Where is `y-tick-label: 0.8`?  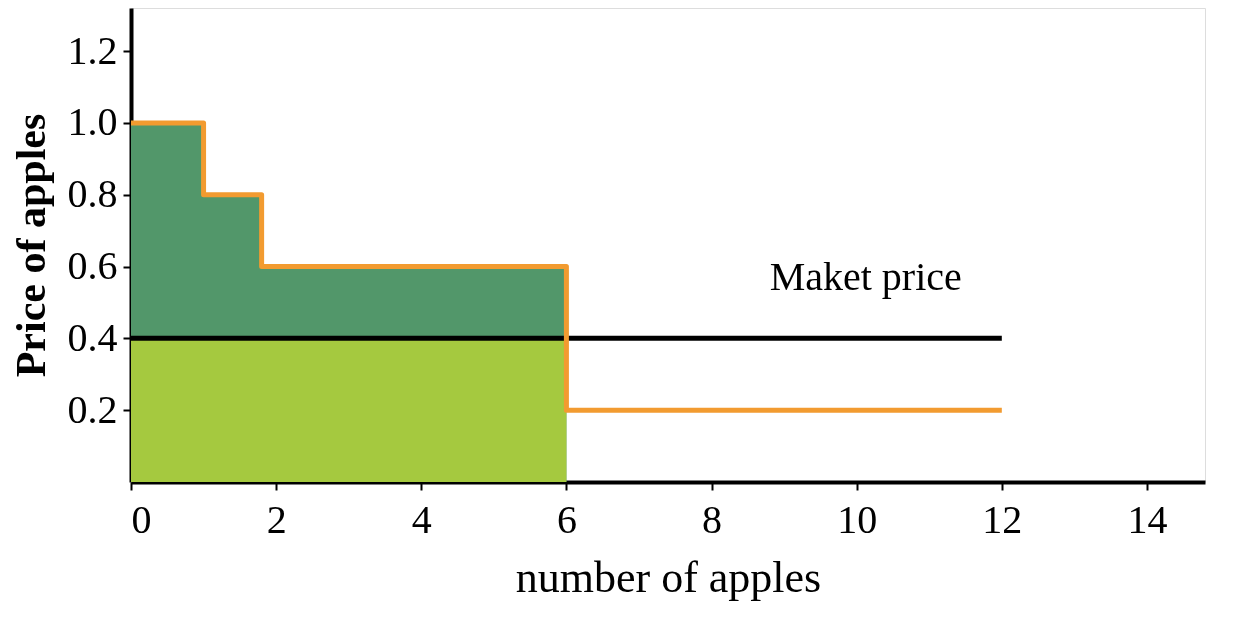
y-tick-label: 0.8 is located at coordinates (92, 194).